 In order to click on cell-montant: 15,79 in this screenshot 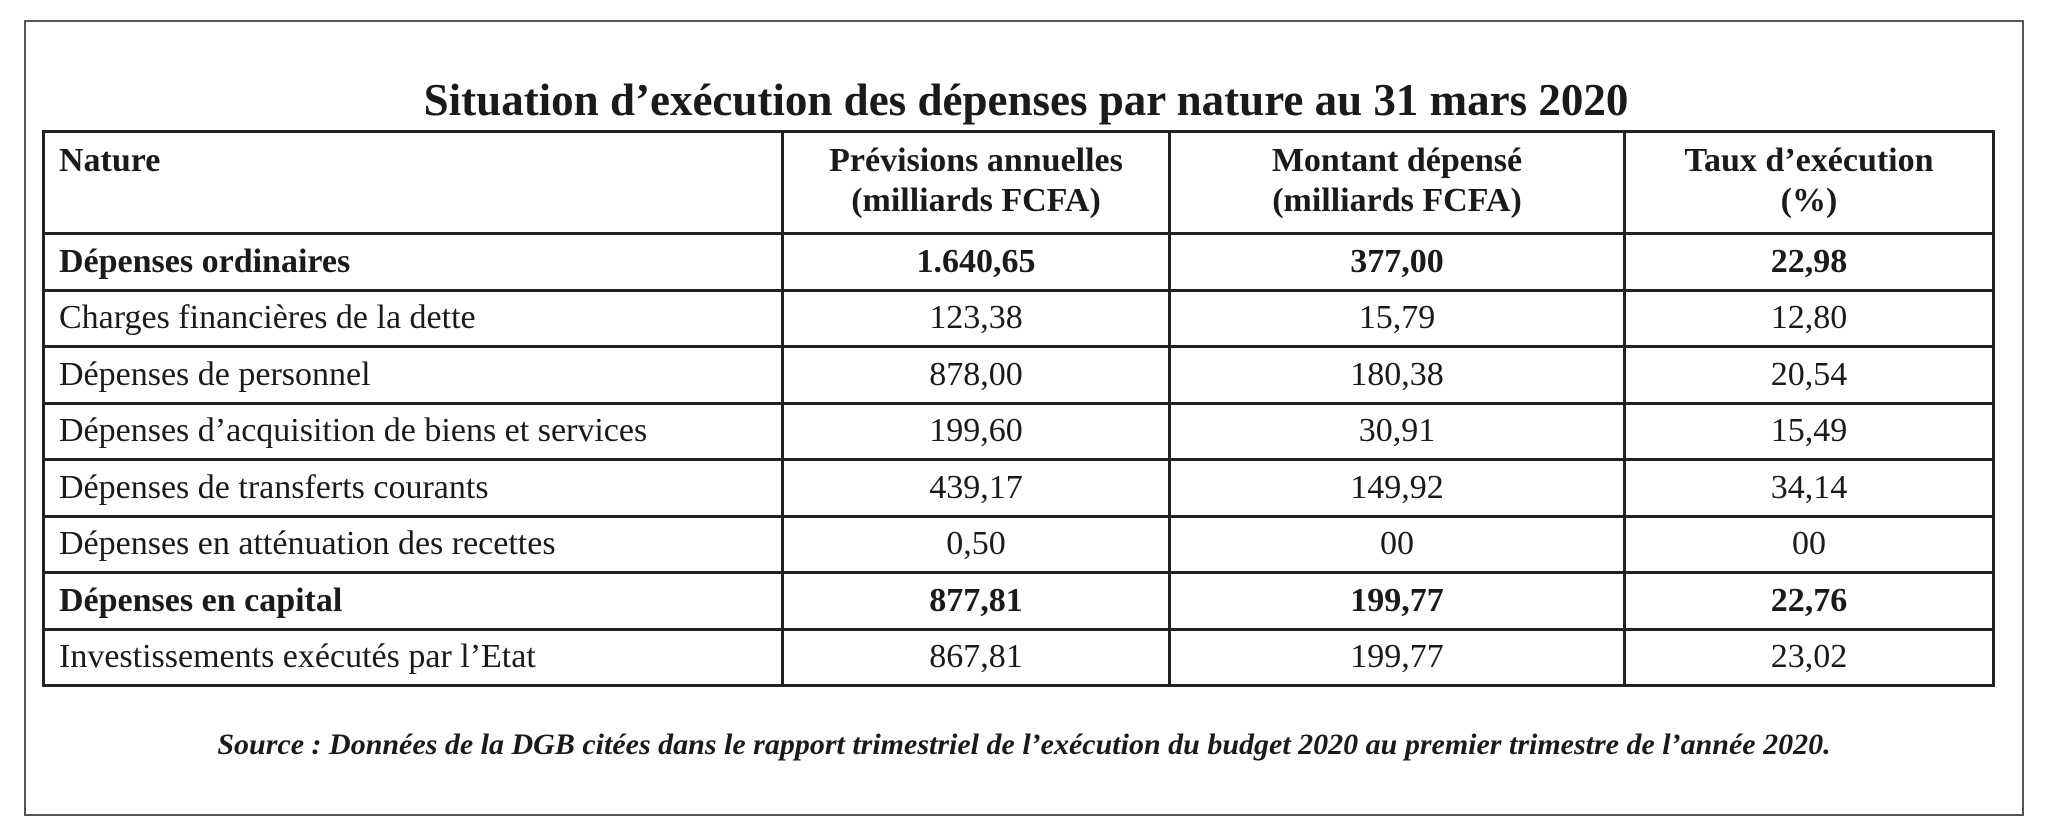, I will do `click(1397, 318)`.